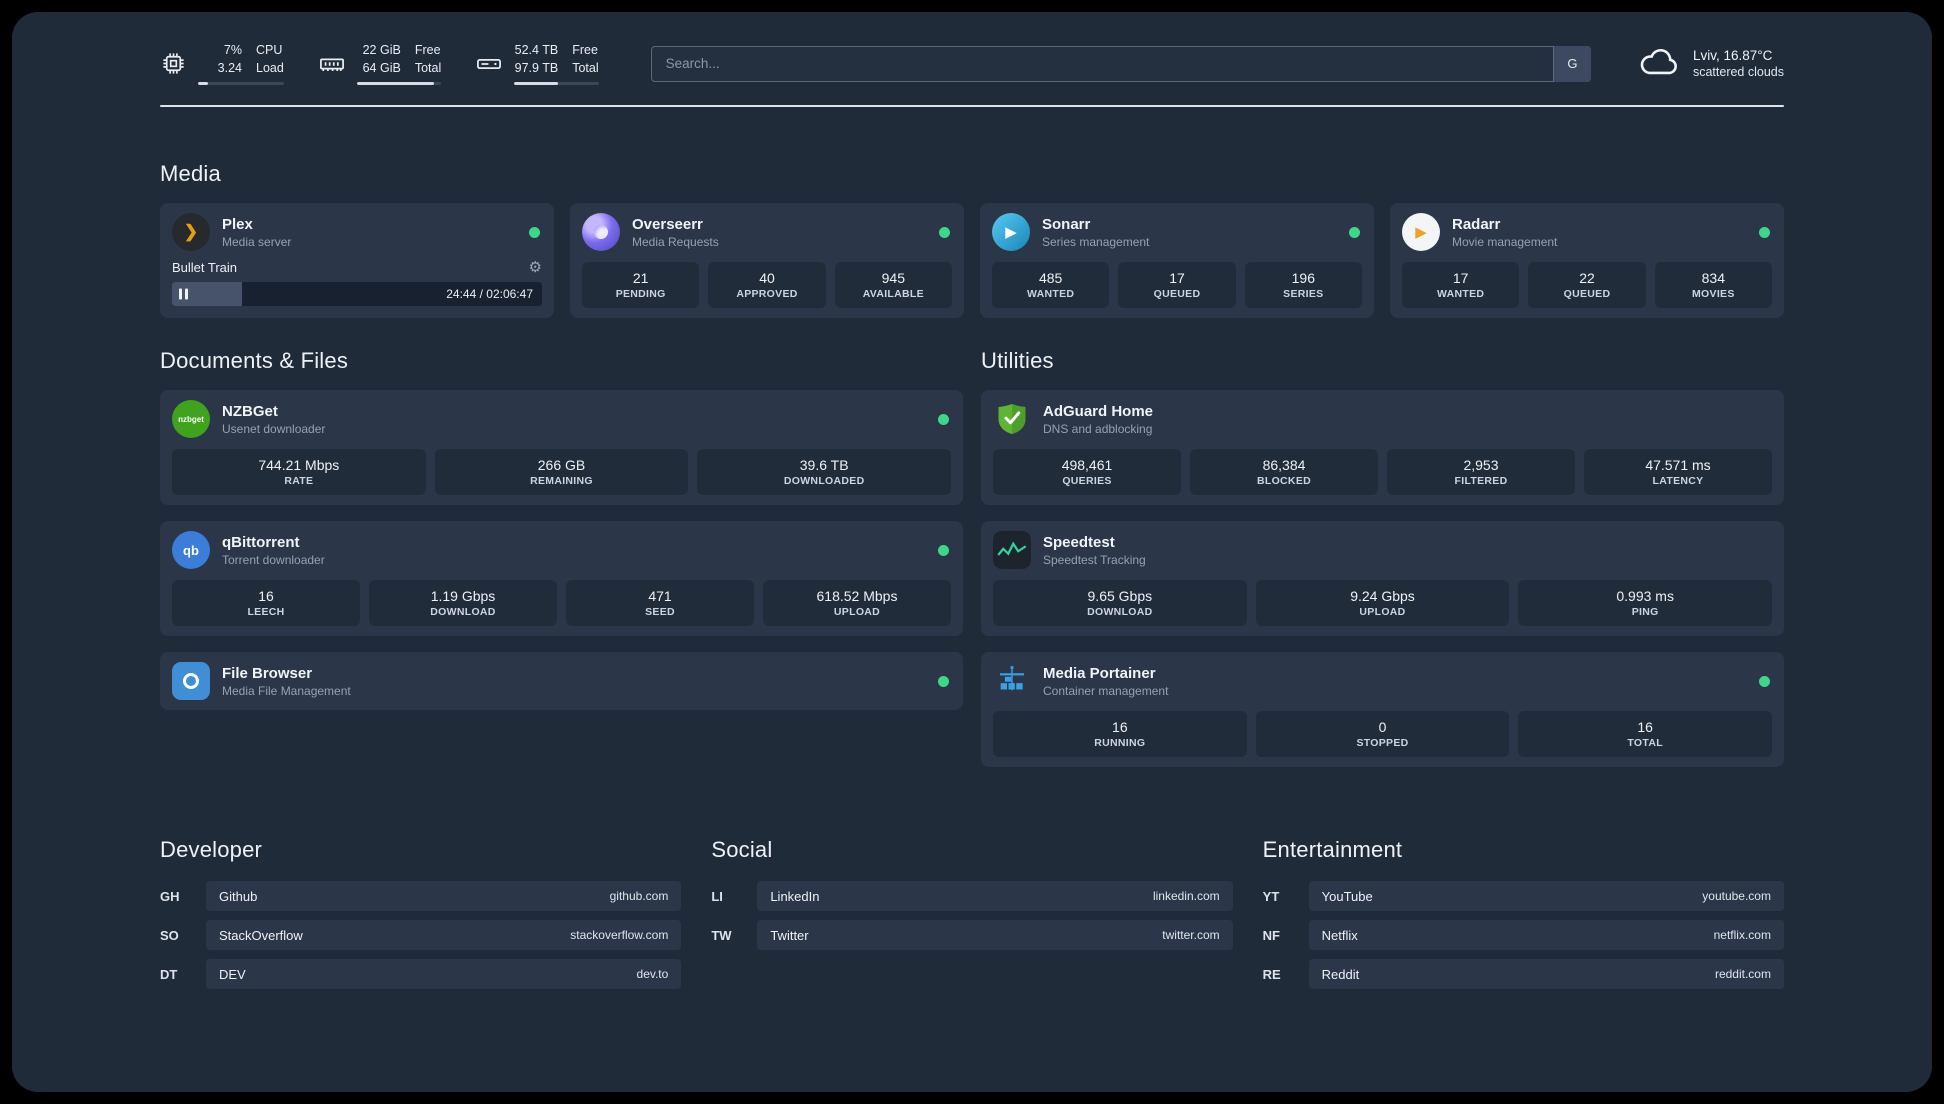 The height and width of the screenshot is (1104, 1944). I want to click on weather-widget: Lviv, 16.87°C scattered clouds, so click(1710, 63).